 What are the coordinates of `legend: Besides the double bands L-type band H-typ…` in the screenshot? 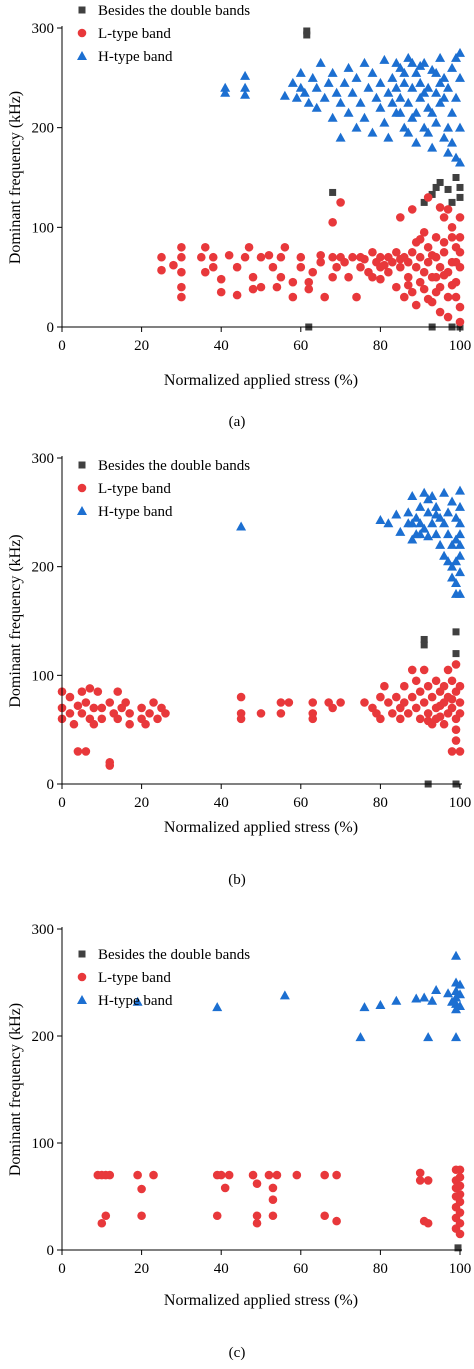 It's located at (163, 489).